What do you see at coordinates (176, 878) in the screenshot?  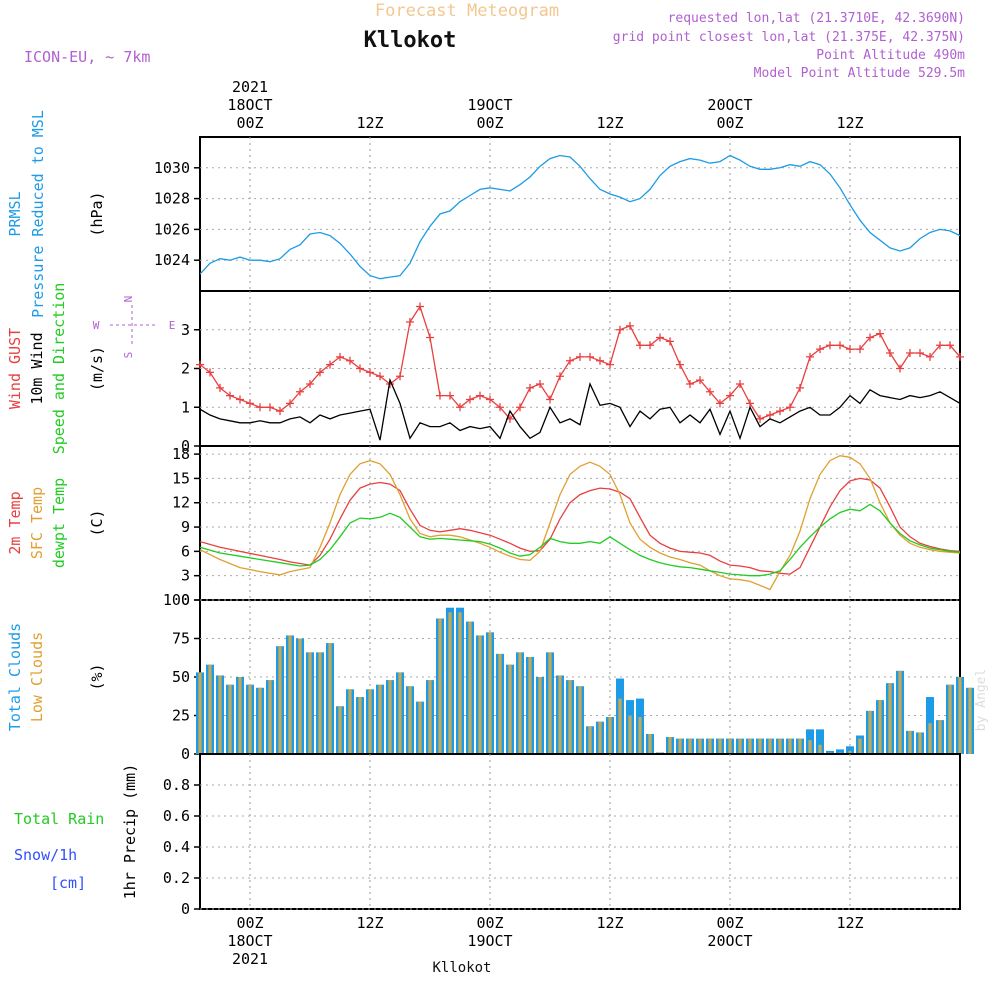 I see `y-tick-label: 0.2` at bounding box center [176, 878].